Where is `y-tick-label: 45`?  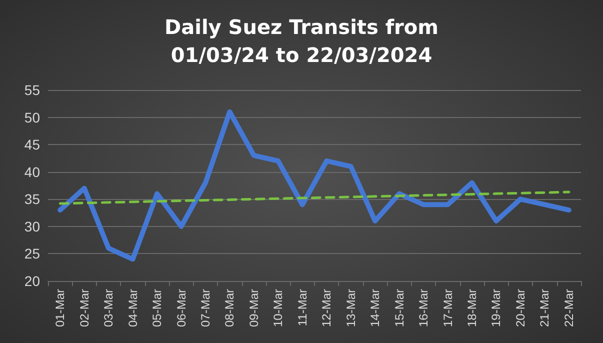 y-tick-label: 45 is located at coordinates (32, 144).